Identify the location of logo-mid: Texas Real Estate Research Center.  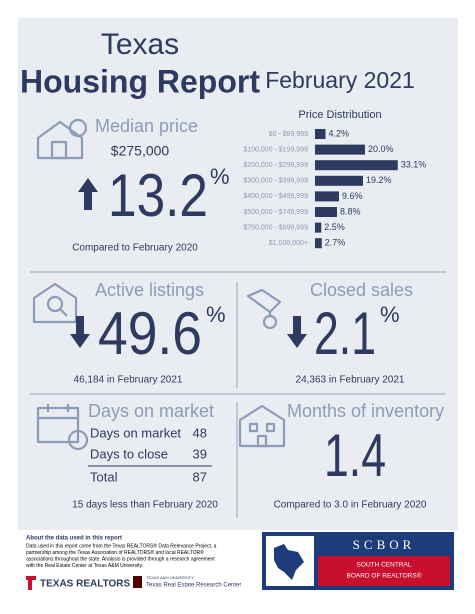
(193, 586).